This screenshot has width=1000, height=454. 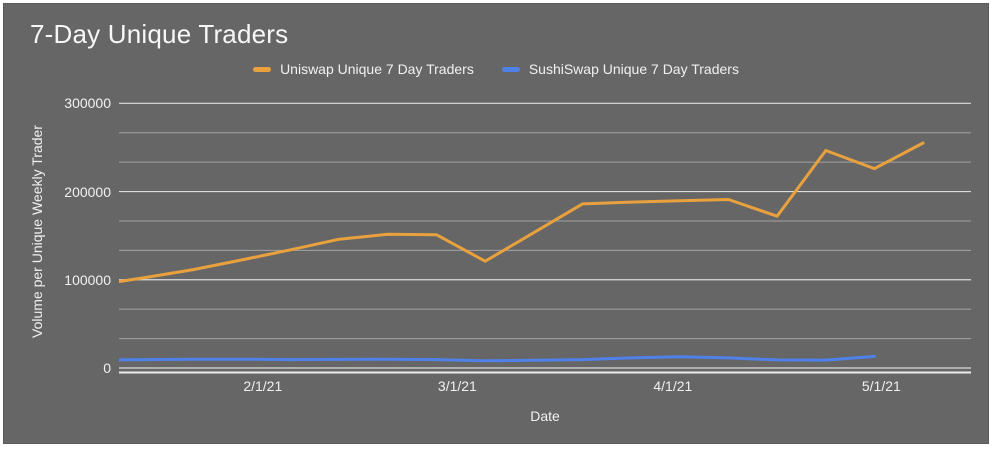 I want to click on y-tick-label-0: 0, so click(x=107, y=368).